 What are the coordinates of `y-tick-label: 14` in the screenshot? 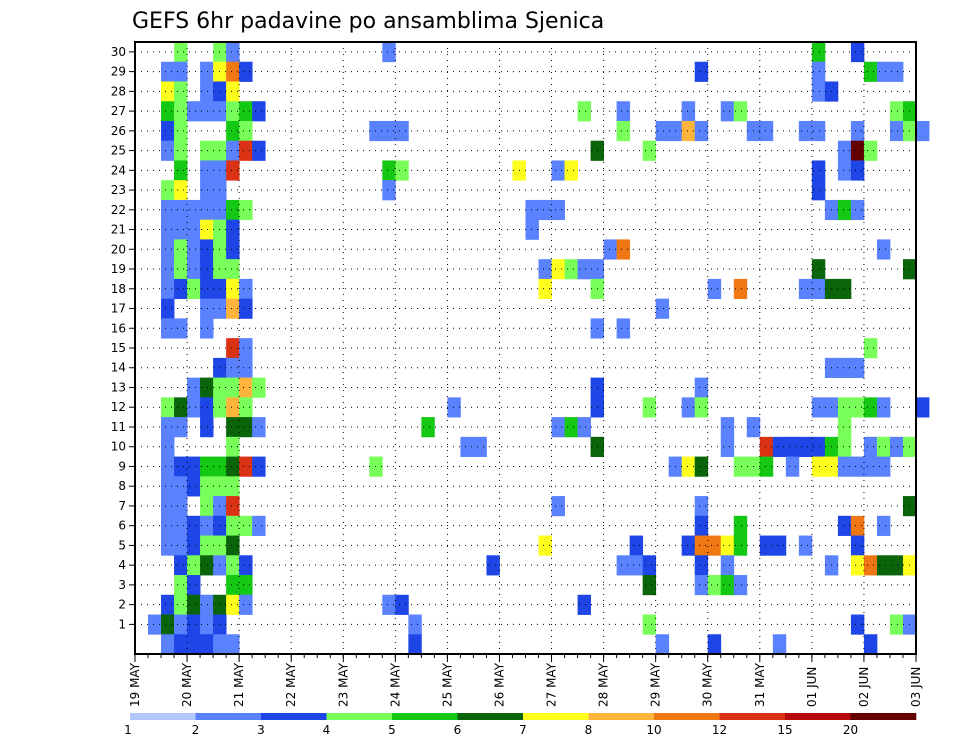 It's located at (118, 368).